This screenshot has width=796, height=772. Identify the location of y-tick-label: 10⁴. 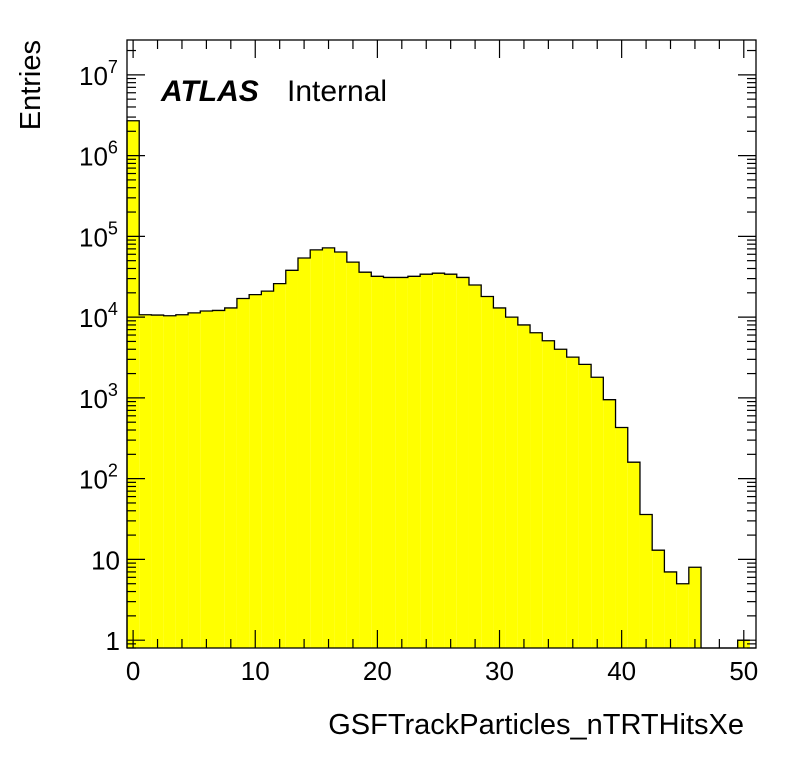
(98, 316).